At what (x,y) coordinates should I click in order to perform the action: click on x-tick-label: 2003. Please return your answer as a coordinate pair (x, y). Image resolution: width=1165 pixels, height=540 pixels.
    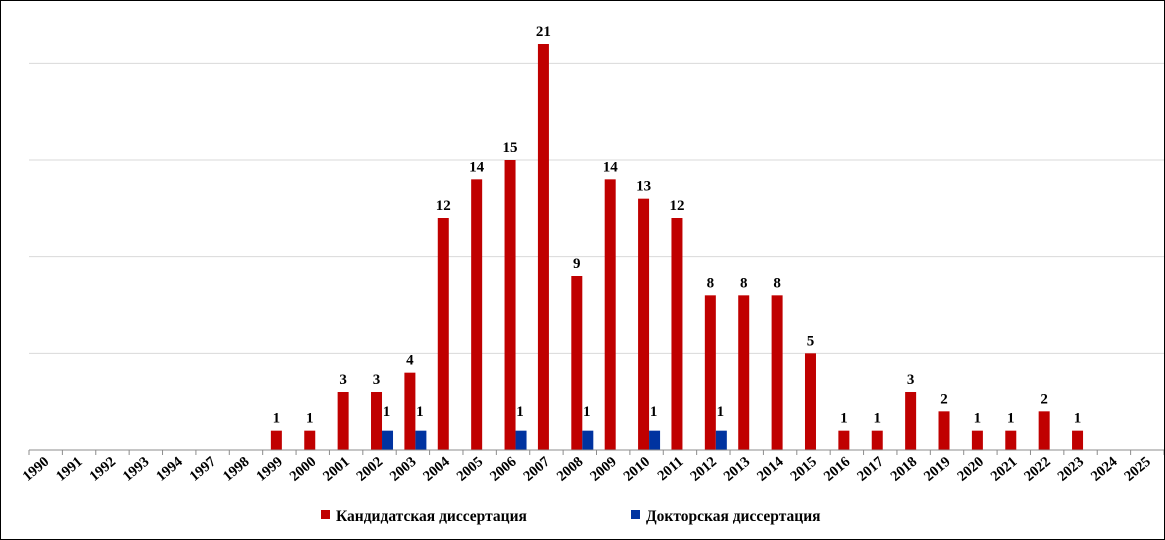
    Looking at the image, I should click on (403, 469).